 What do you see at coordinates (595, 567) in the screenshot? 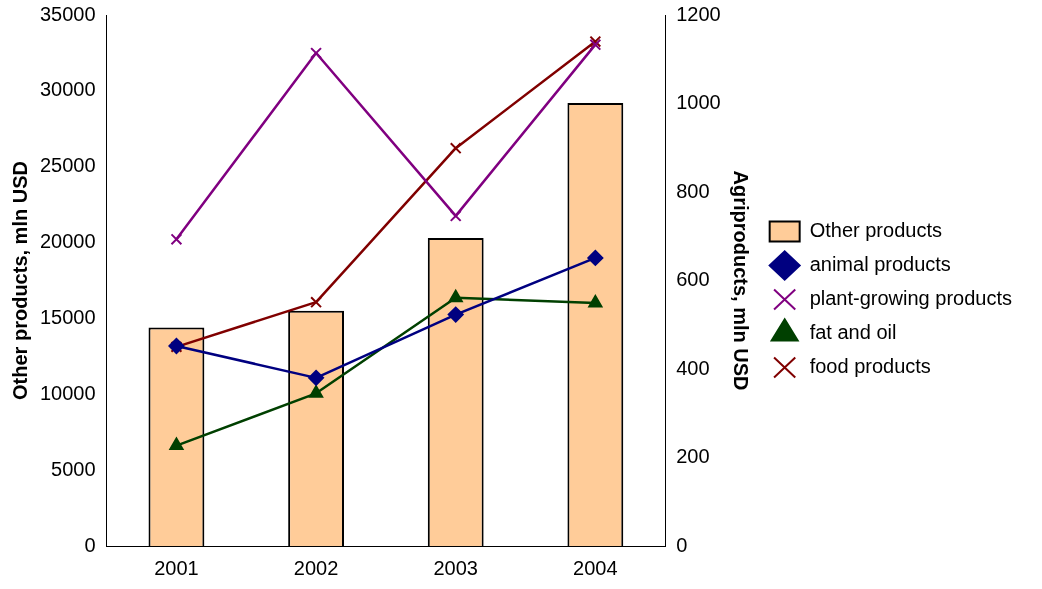
I see `x-tick-label: 2004` at bounding box center [595, 567].